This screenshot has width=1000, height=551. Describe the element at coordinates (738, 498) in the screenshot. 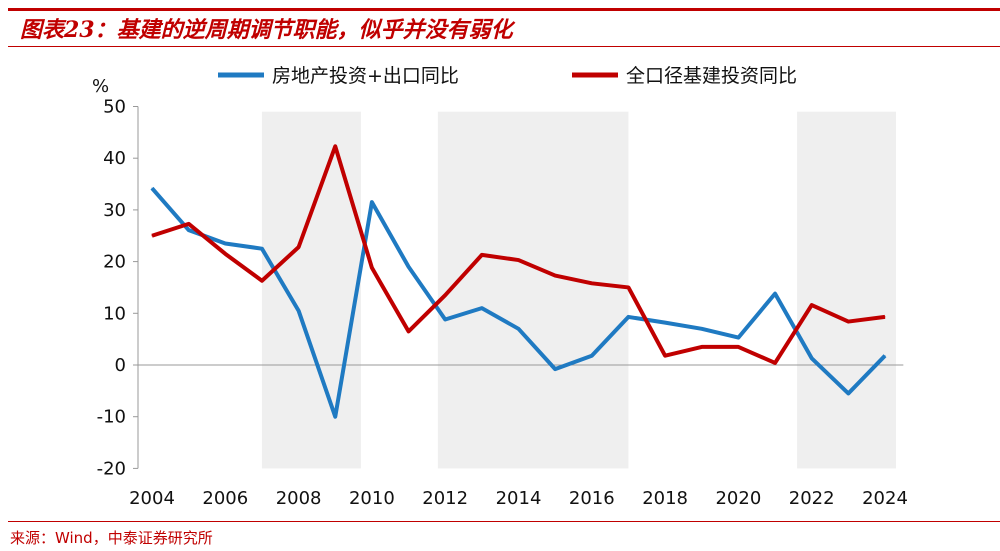

I see `x-tick-label: 2020` at that location.